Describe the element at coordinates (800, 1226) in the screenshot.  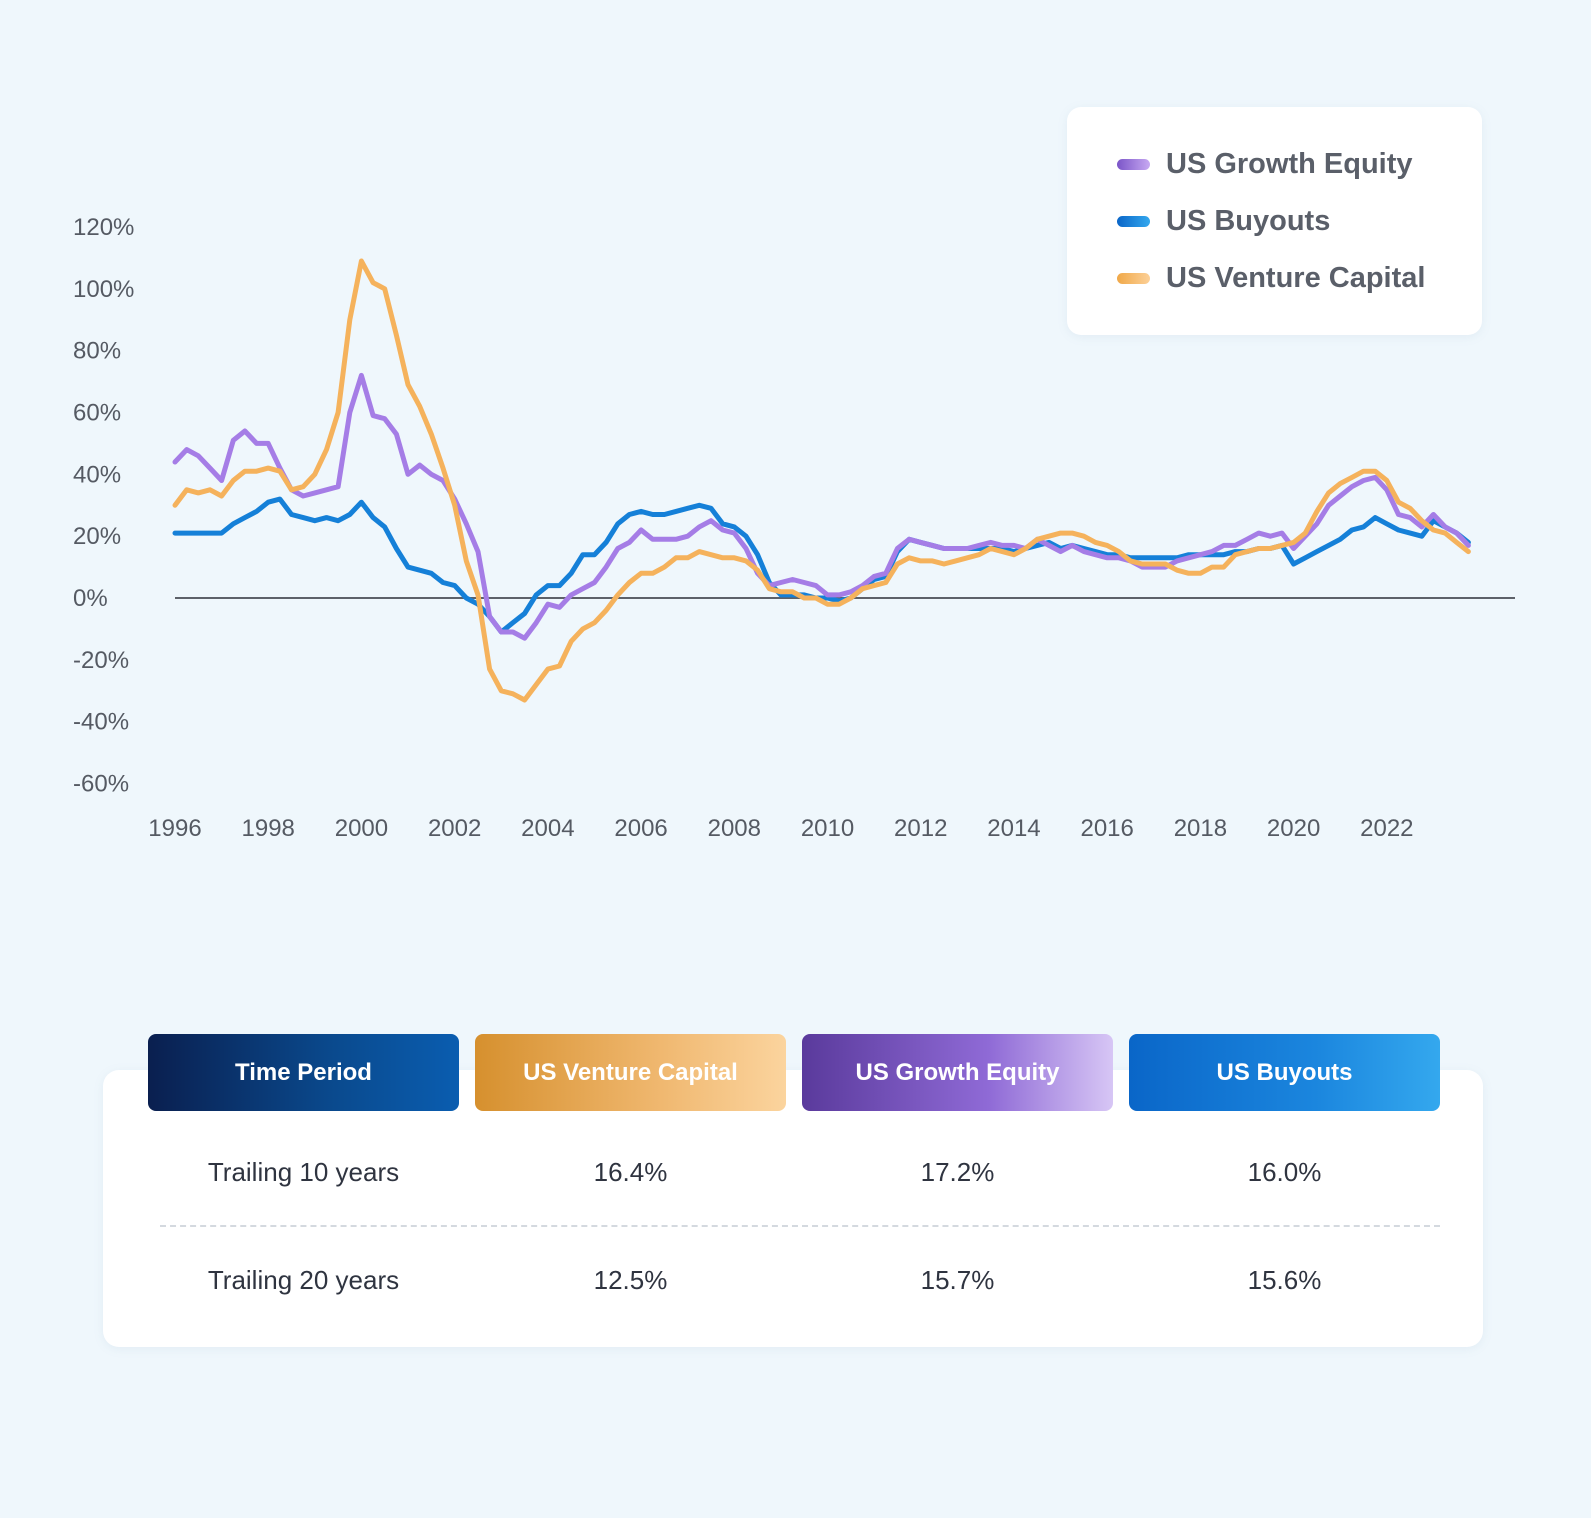
I see `row-divider` at that location.